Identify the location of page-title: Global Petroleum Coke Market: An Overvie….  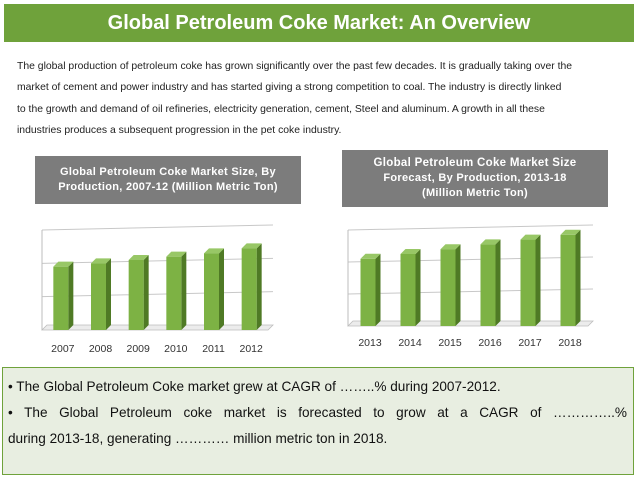
(319, 22).